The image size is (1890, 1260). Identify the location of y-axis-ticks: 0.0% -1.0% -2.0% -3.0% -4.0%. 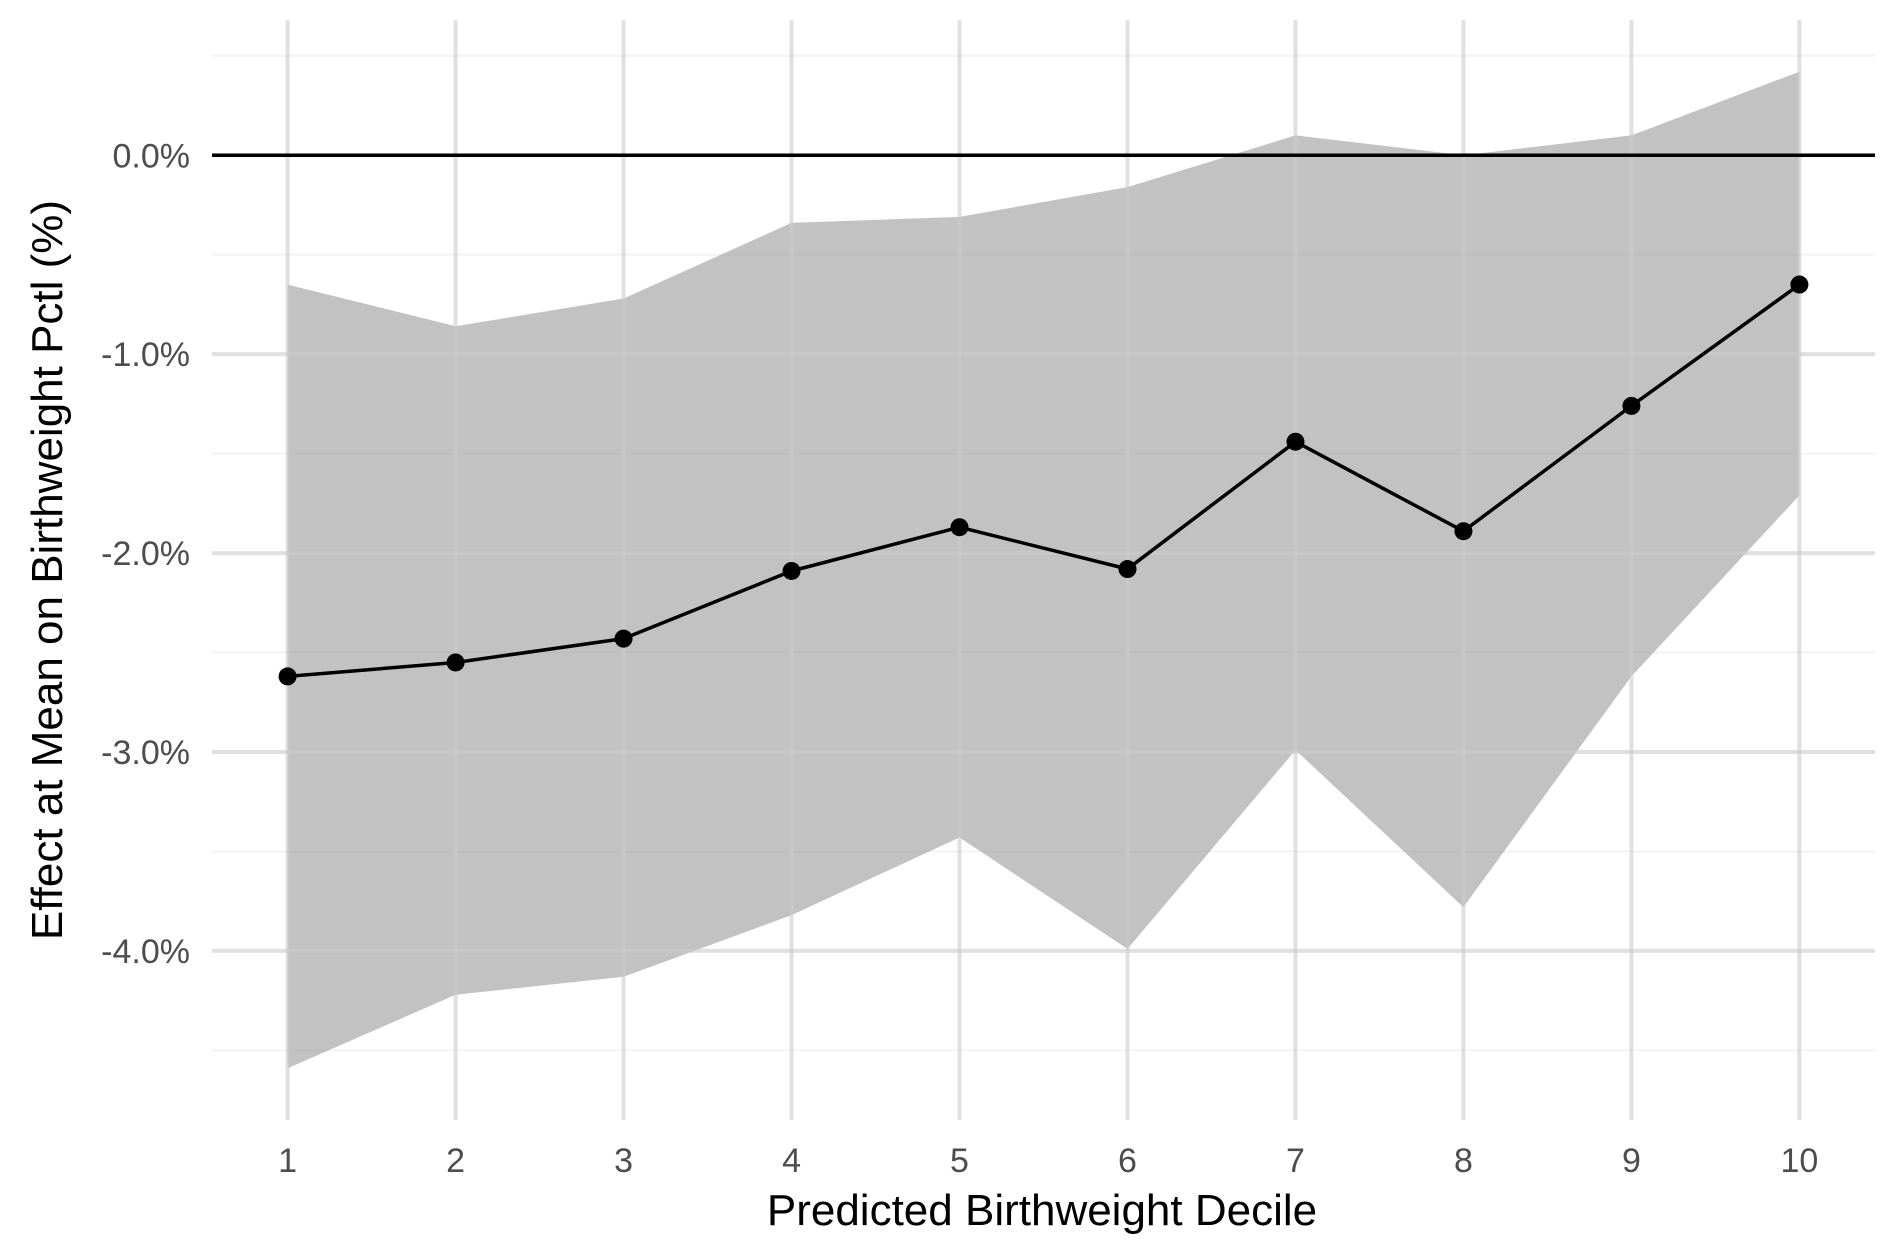
(145, 554).